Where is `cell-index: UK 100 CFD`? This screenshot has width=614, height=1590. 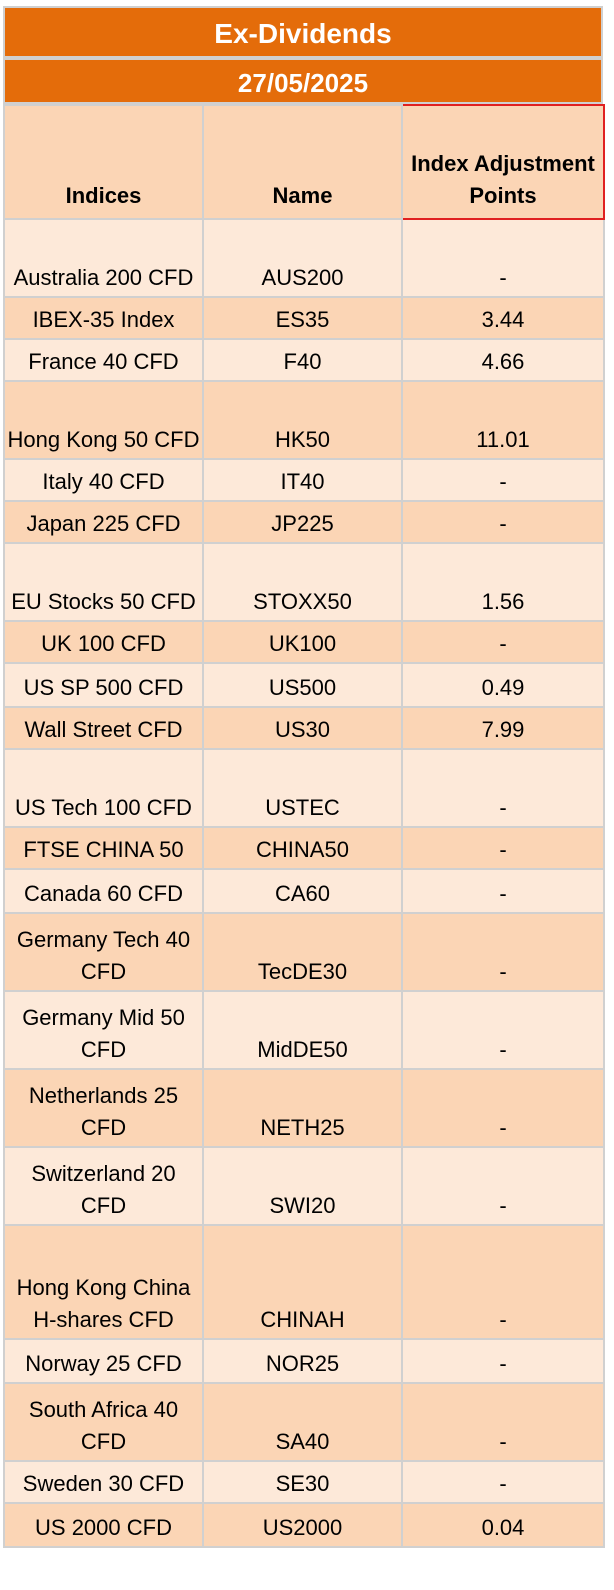
cell-index: UK 100 CFD is located at coordinates (103, 642).